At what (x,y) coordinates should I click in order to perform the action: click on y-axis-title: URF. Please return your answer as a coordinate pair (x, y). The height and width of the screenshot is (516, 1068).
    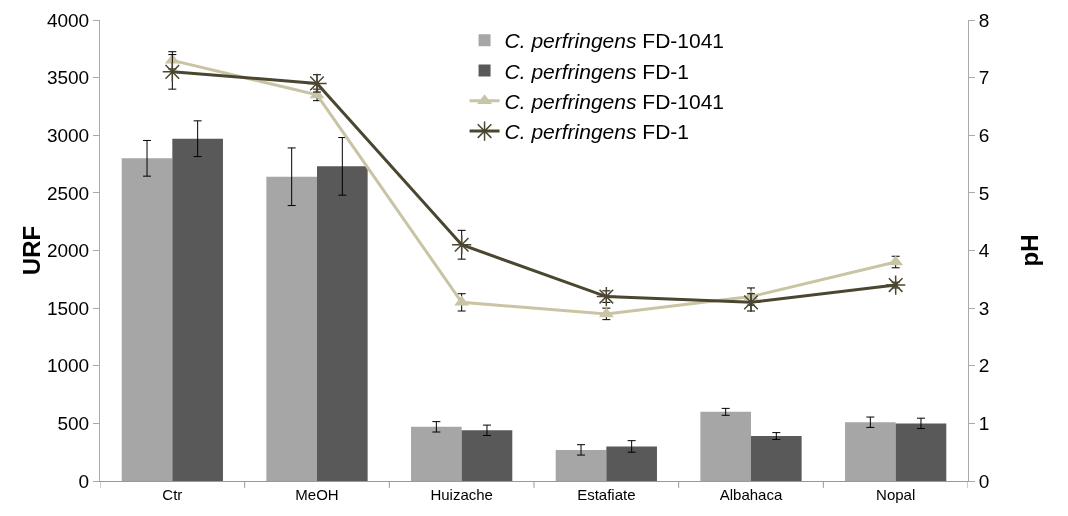
    Looking at the image, I should click on (31, 250).